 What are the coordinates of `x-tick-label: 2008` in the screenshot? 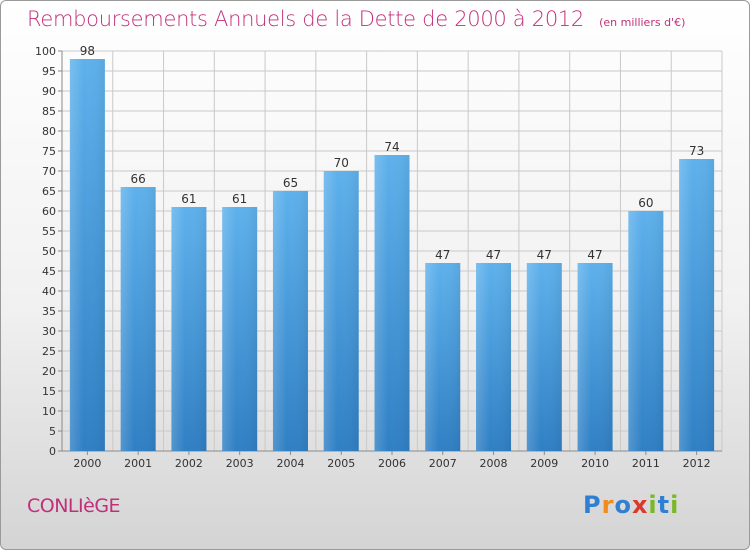 It's located at (494, 463).